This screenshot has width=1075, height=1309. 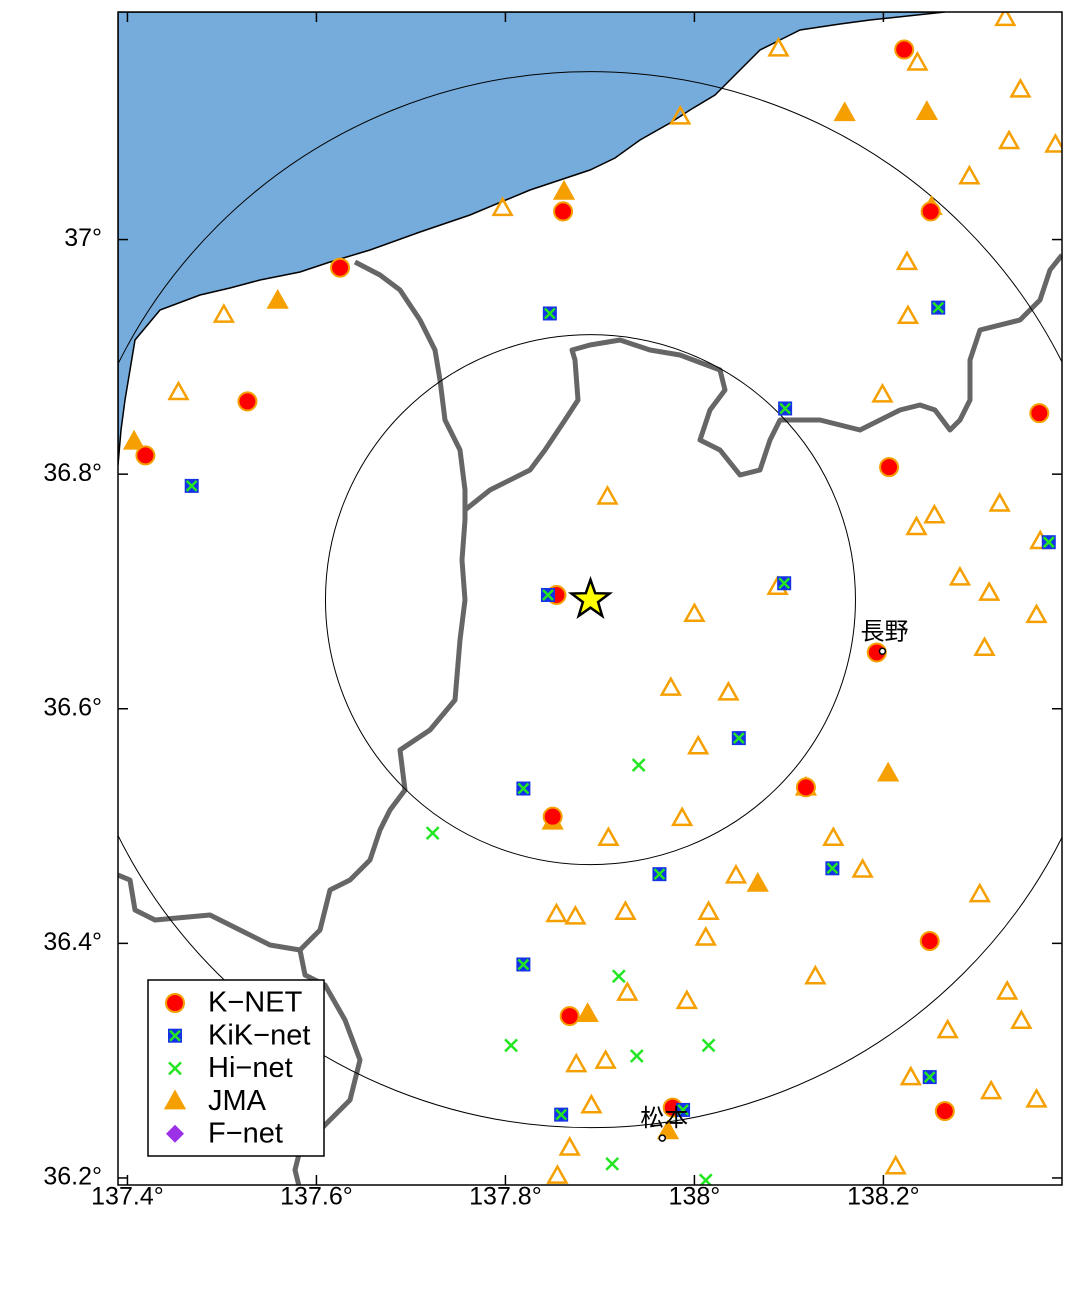 I want to click on legend-label: Hi−net, so click(x=250, y=1068).